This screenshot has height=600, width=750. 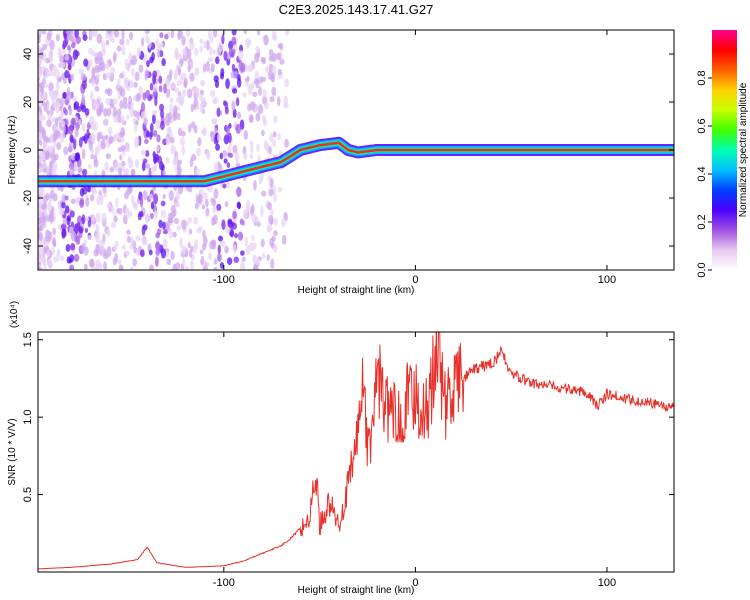 I want to click on spectrogram-x-tick-label: 0, so click(x=415, y=280).